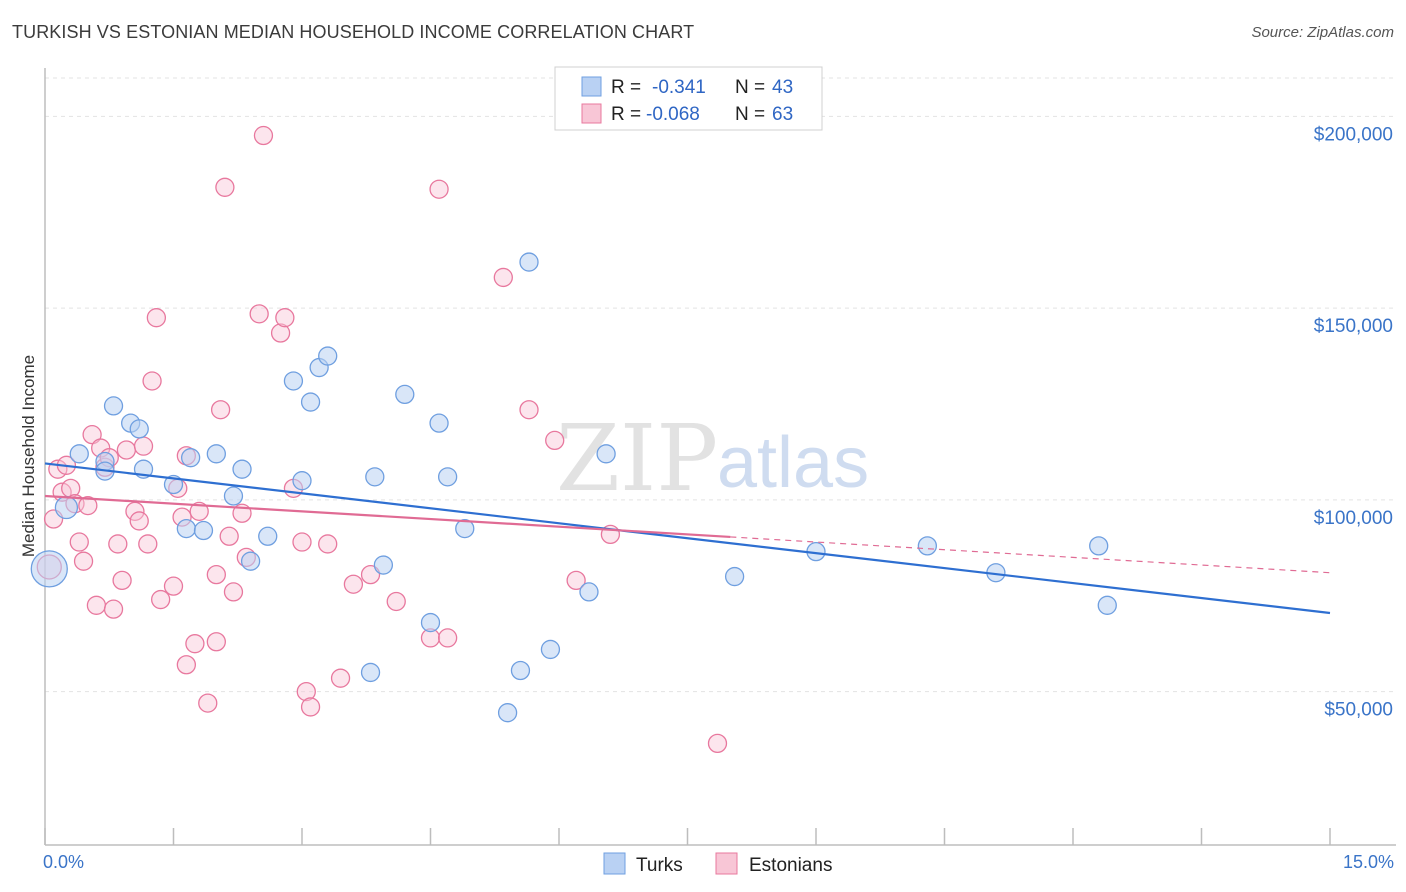  I want to click on estonians-trend-line, so click(387, 516).